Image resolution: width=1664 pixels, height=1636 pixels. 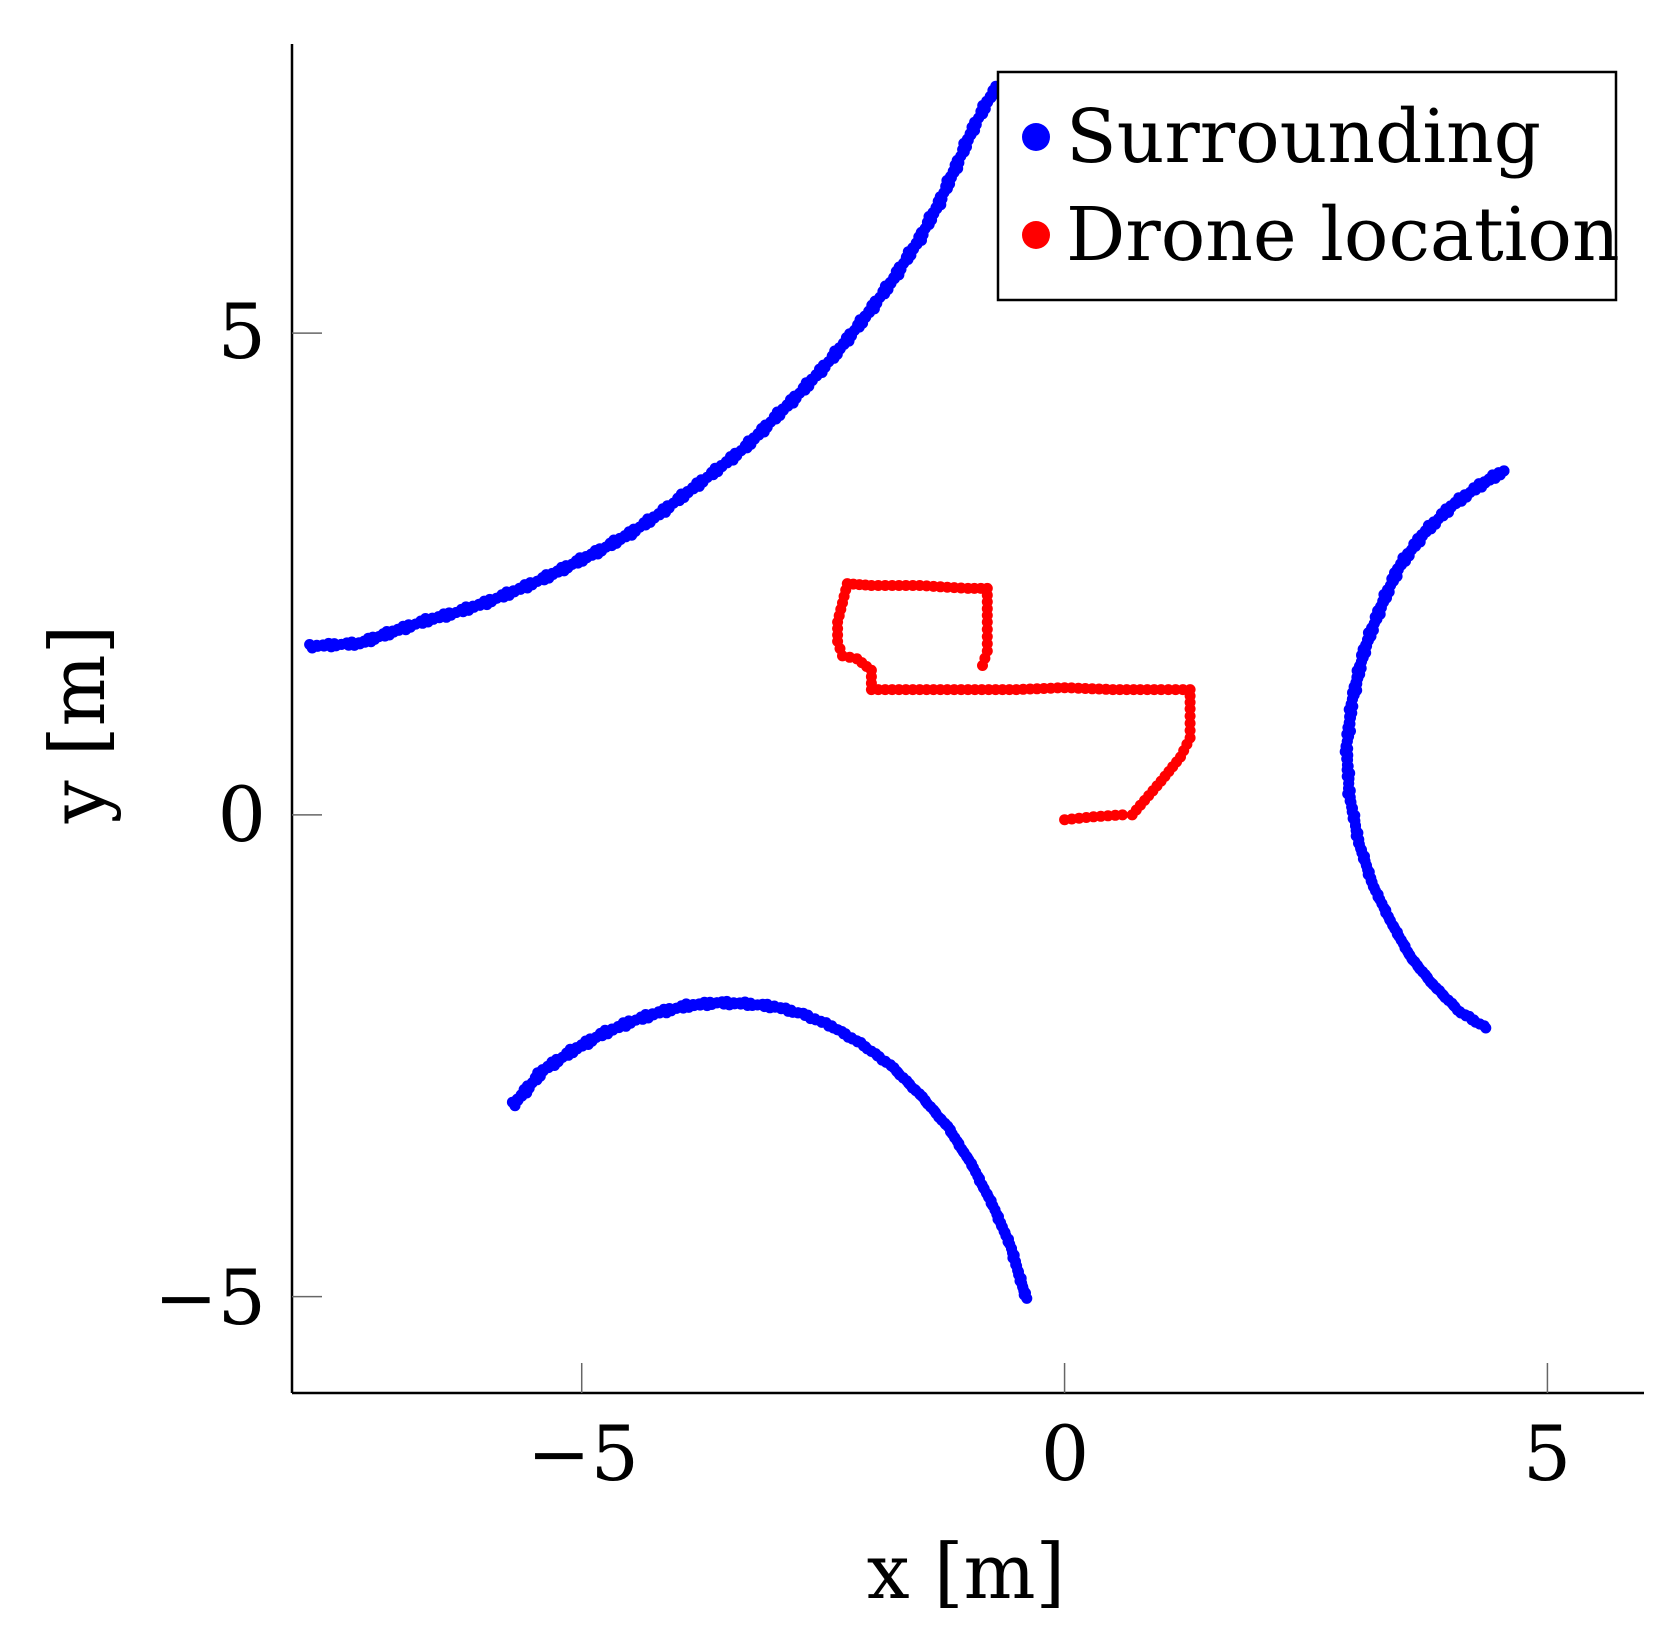 I want to click on y-tick-label-0: 0, so click(x=242, y=814).